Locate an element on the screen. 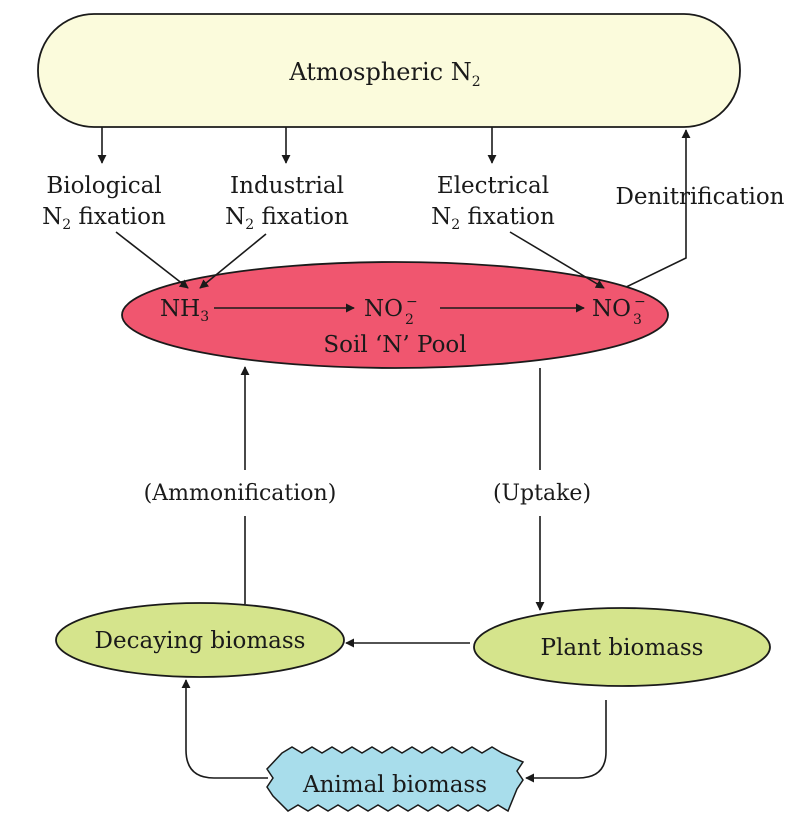 The image size is (798, 832). arrow-animal-to-decaying is located at coordinates (224, 729).